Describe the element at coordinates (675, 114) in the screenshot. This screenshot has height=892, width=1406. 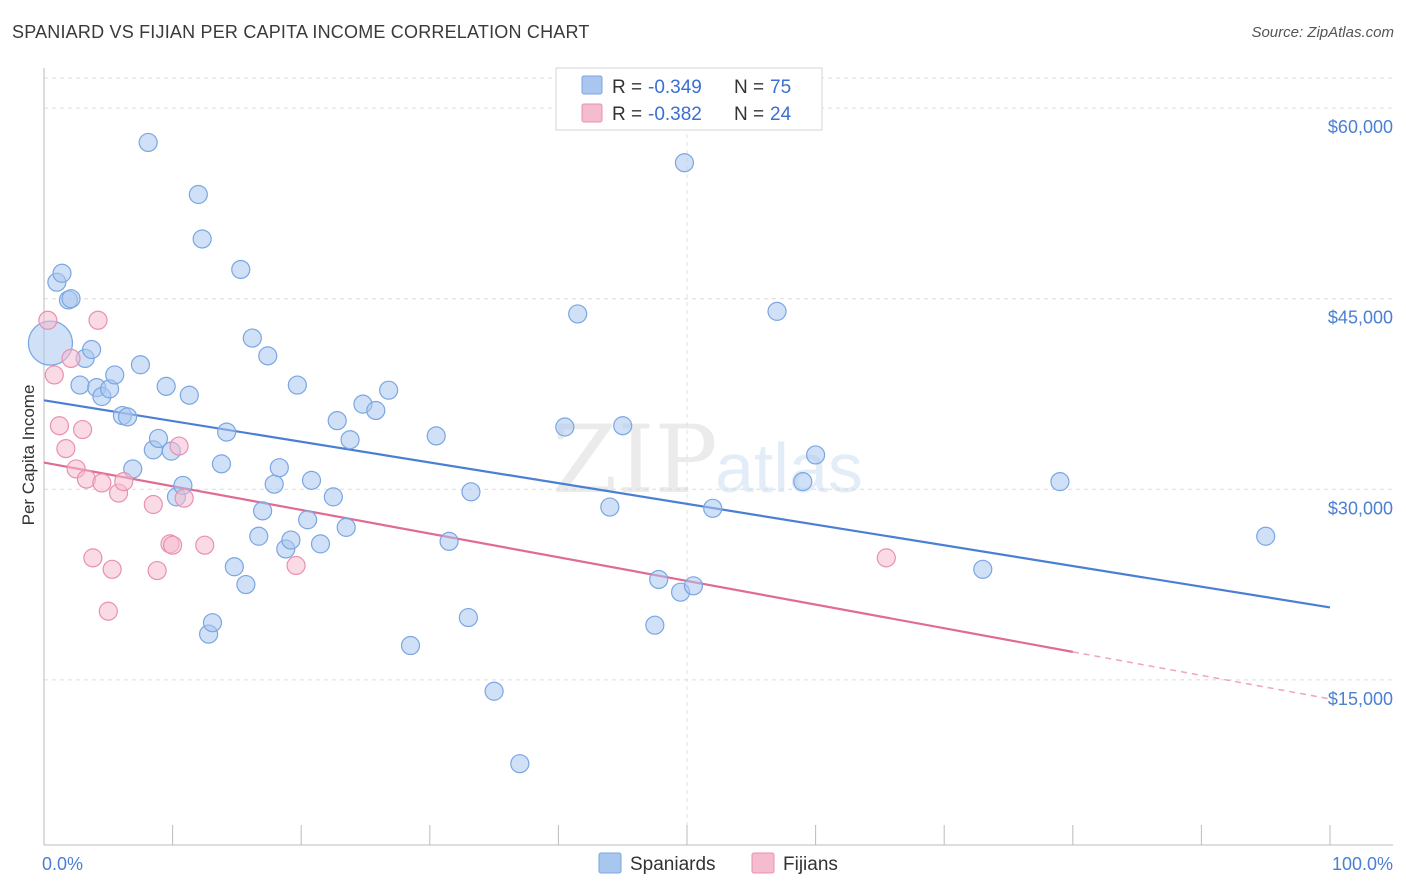
I see `legend-r-value-fijians: -0.382` at that location.